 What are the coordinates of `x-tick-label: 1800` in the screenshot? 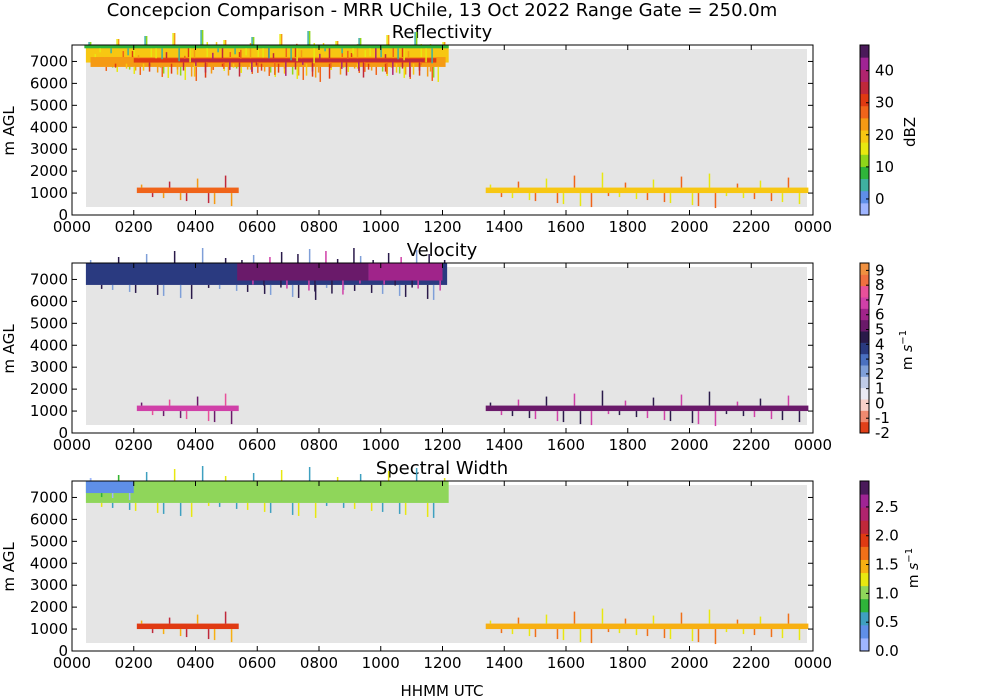 It's located at (628, 227).